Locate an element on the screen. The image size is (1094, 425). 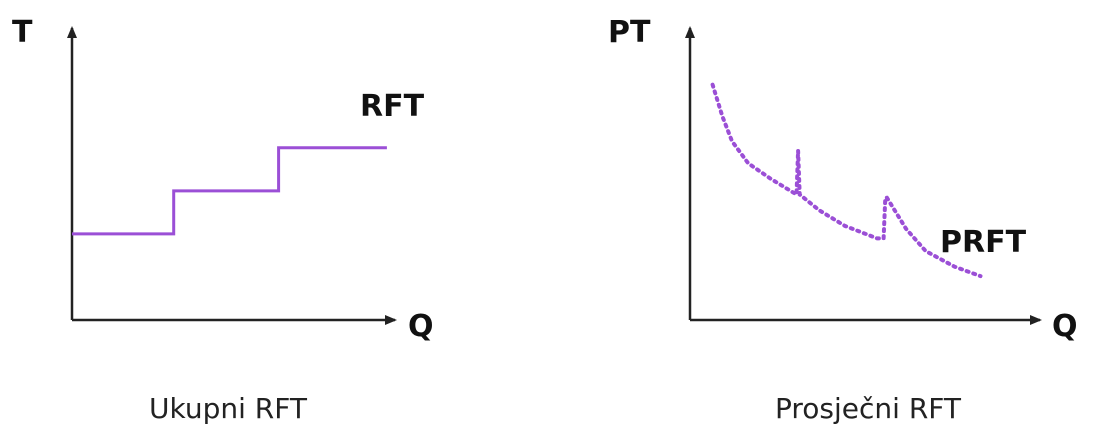
chart2-y-axis-label: PT is located at coordinates (629, 32).